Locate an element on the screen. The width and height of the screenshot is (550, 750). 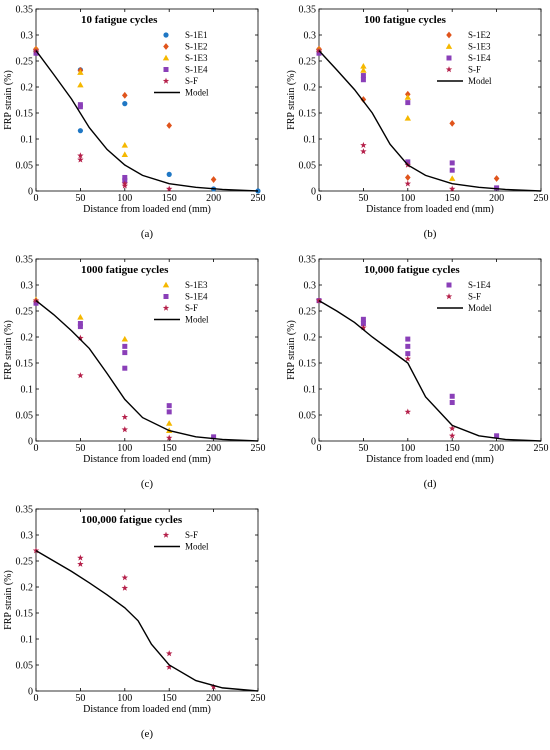
legend-label: S-1E2 is located at coordinates (196, 47).